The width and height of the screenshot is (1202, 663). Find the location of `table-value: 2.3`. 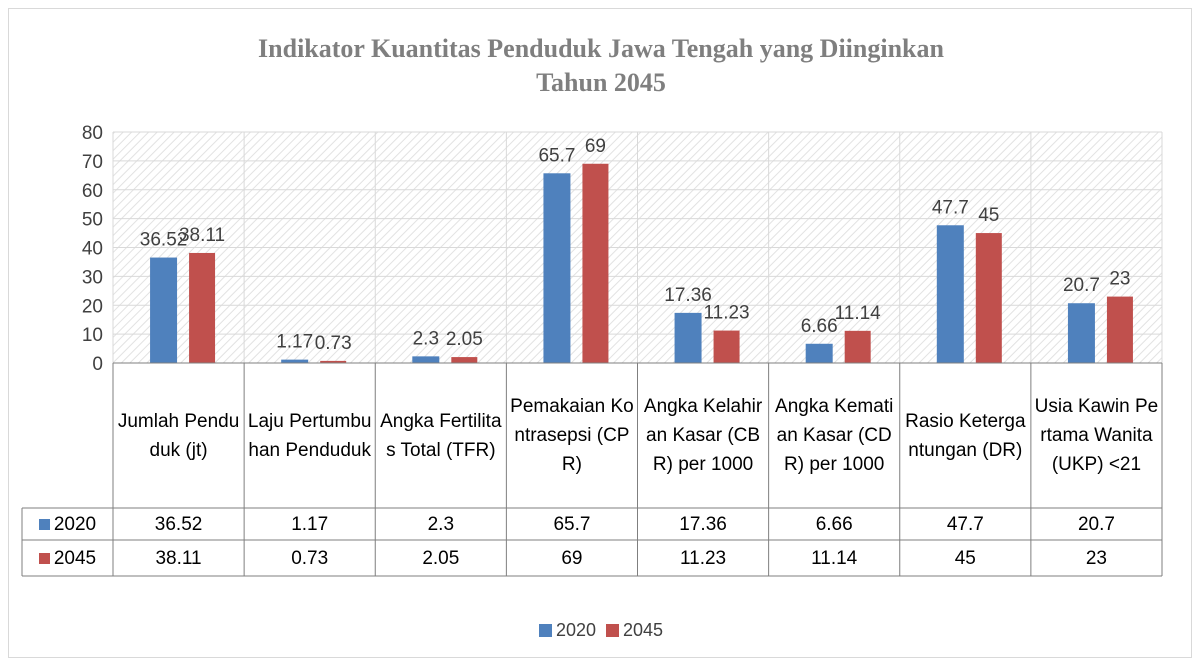

table-value: 2.3 is located at coordinates (441, 524).